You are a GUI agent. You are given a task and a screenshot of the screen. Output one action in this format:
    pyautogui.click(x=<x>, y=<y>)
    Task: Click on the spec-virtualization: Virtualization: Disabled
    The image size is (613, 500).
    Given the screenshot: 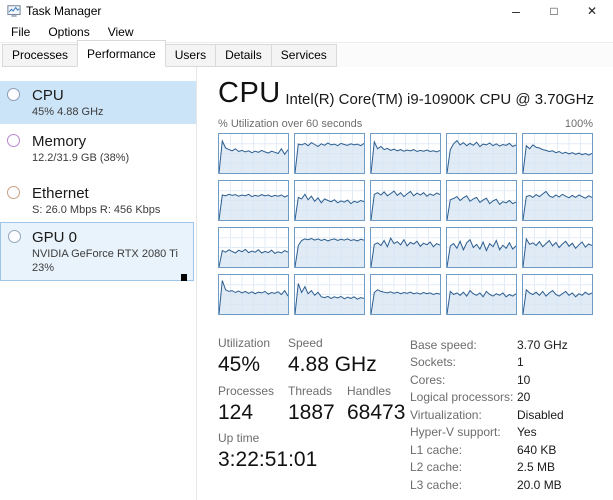 What is the action you would take?
    pyautogui.click(x=487, y=414)
    